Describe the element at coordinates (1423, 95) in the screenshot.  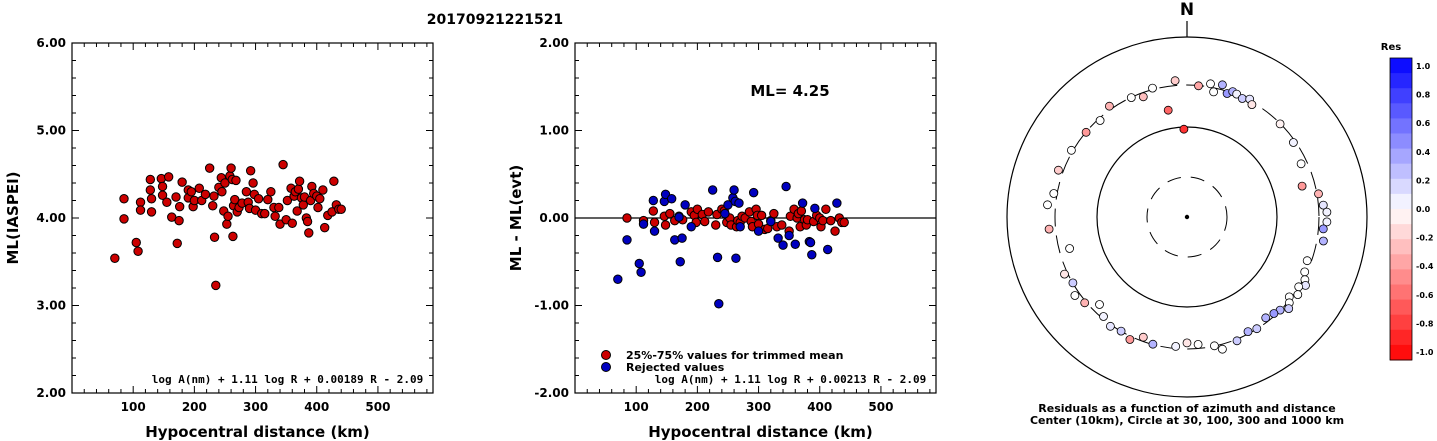
I see `colorbar-tick-label: 0.8` at that location.